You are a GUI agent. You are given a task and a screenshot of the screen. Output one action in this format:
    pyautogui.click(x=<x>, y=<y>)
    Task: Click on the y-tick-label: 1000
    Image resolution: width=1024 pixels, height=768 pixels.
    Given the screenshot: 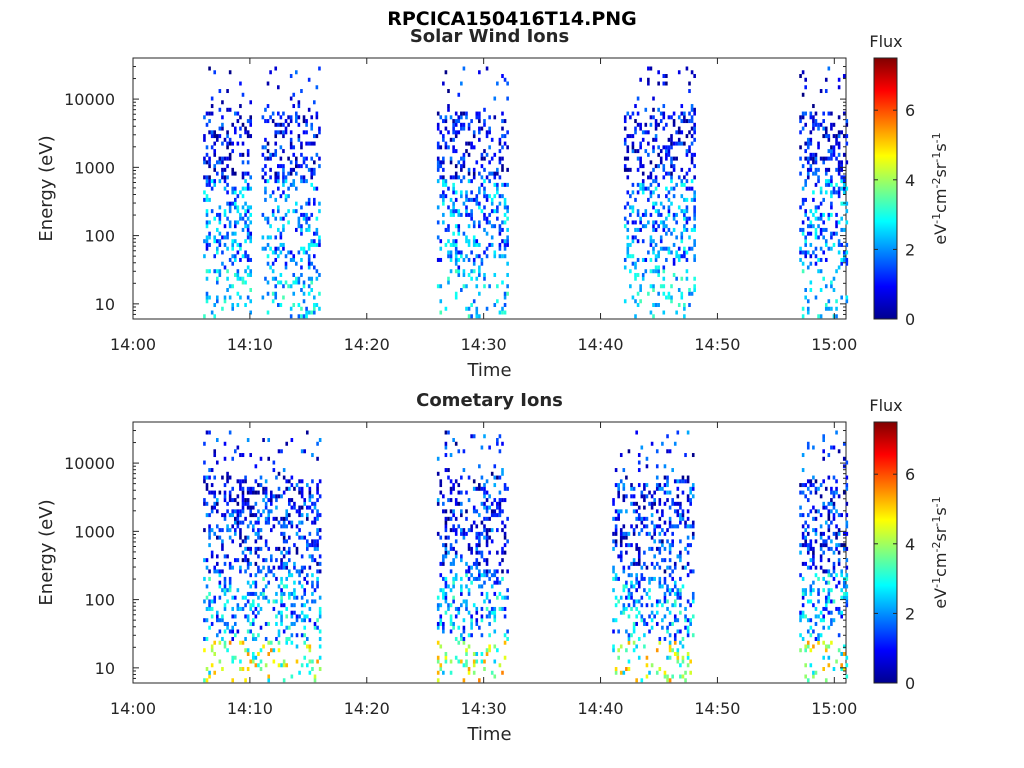 What is the action you would take?
    pyautogui.click(x=94, y=167)
    